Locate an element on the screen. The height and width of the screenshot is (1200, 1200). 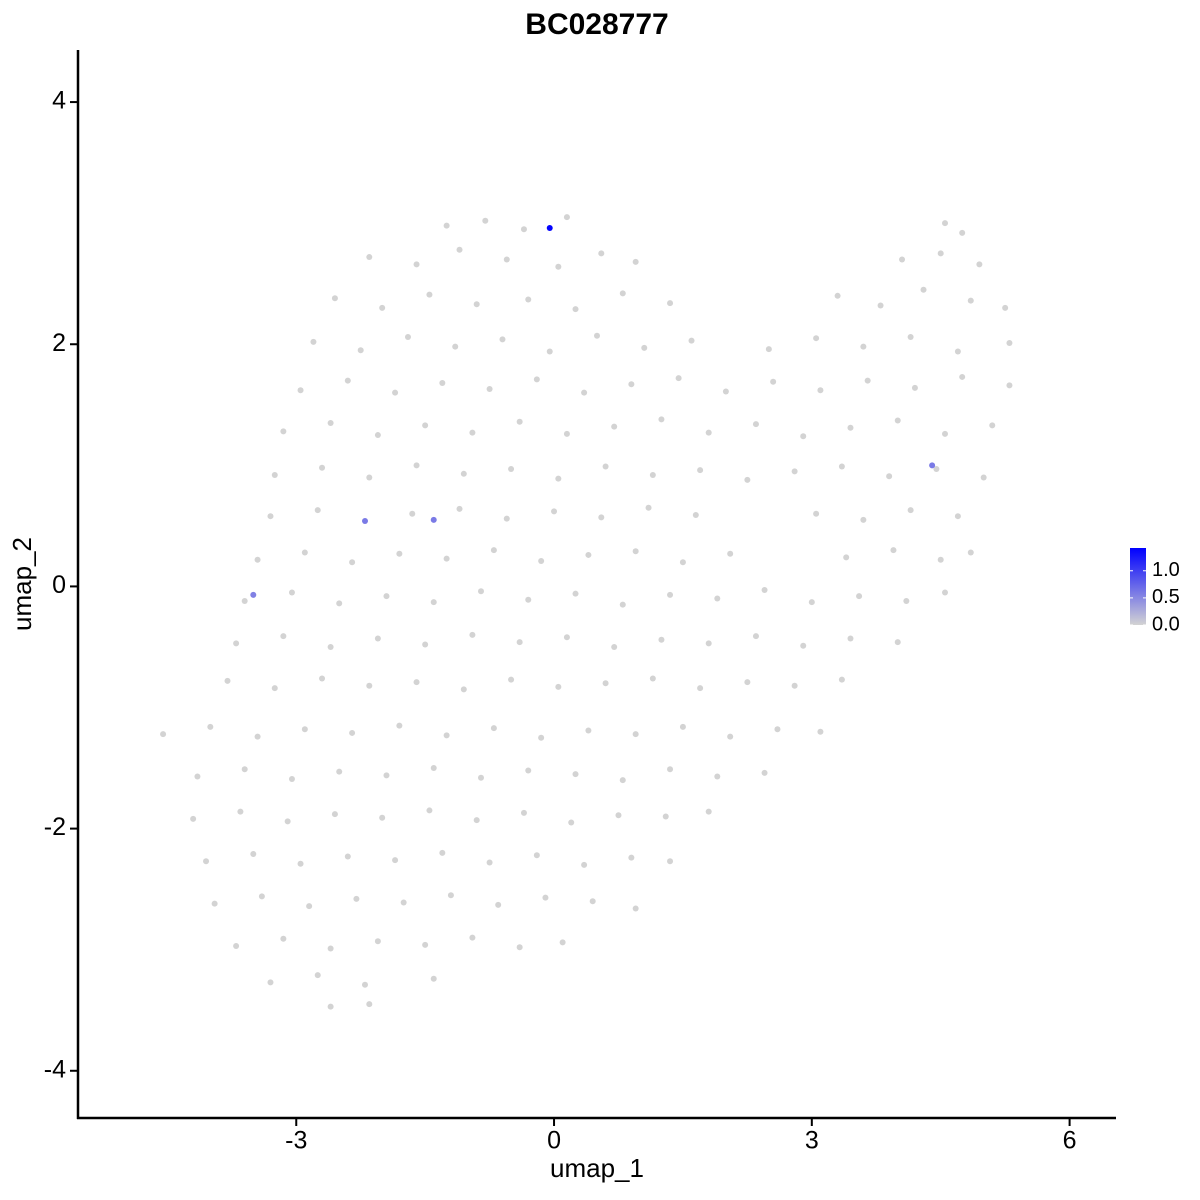
y-axis-title: umap_2 is located at coordinates (22, 584).